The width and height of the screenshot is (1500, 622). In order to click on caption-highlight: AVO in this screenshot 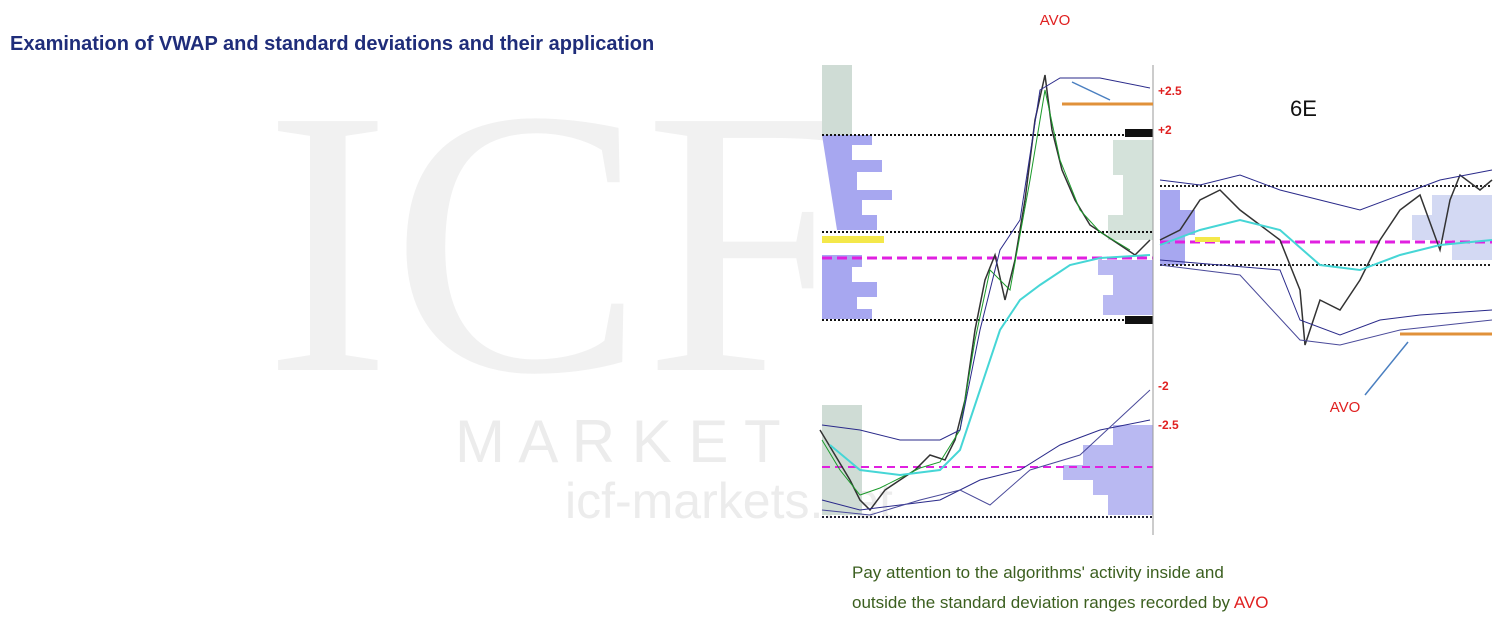, I will do `click(1251, 602)`.